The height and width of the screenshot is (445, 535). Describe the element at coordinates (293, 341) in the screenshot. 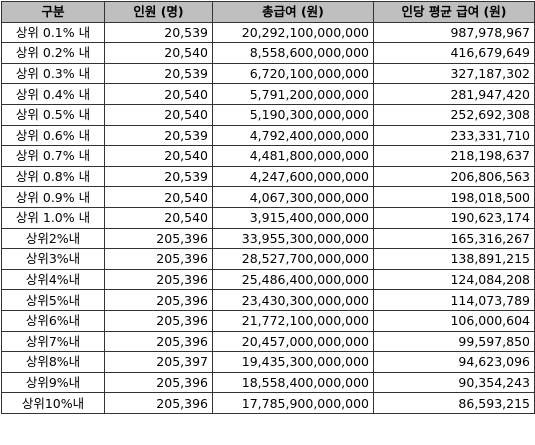

I see `row-total-salary: 20,457,000,000,000` at that location.